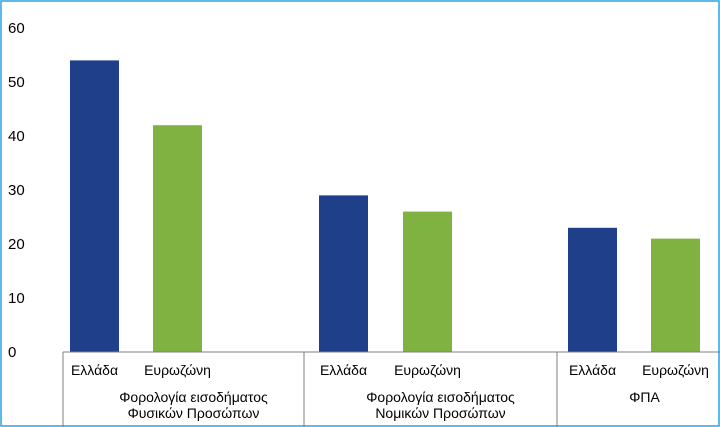 This screenshot has width=720, height=427. What do you see at coordinates (16, 298) in the screenshot?
I see `y-tick-label: 10` at bounding box center [16, 298].